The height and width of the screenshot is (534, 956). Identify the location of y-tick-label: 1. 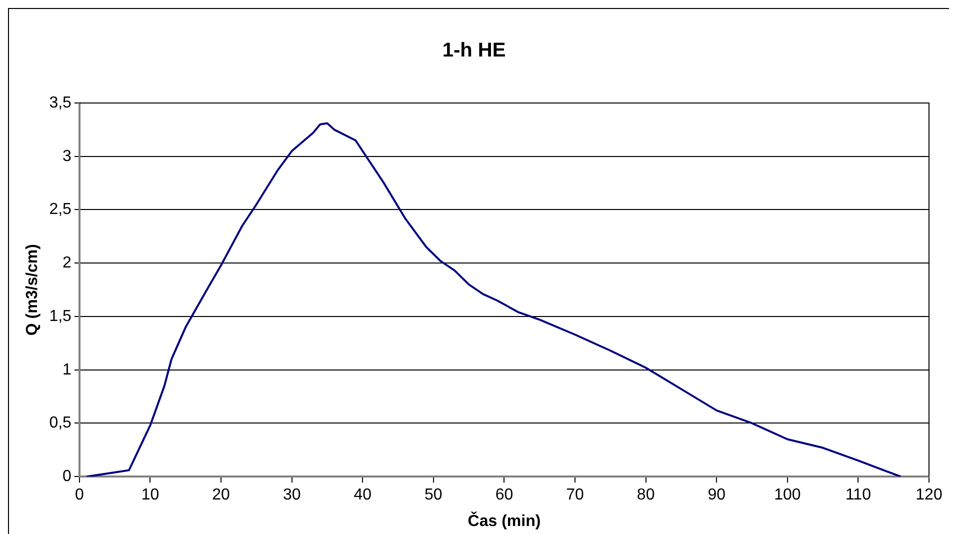
(67, 369).